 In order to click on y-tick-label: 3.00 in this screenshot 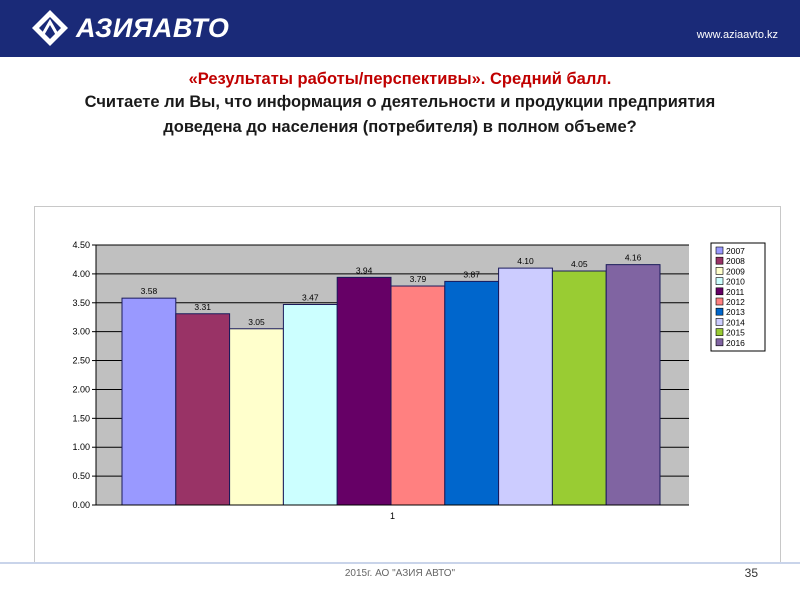, I will do `click(81, 332)`.